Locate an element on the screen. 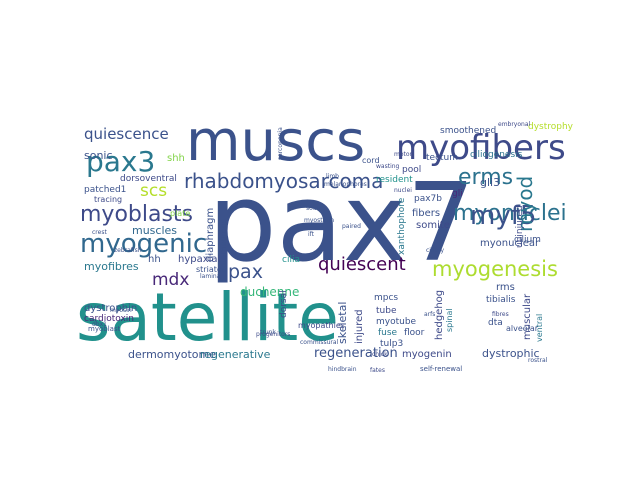 The height and width of the screenshot is (480, 640). cloud-word: dta is located at coordinates (495, 323).